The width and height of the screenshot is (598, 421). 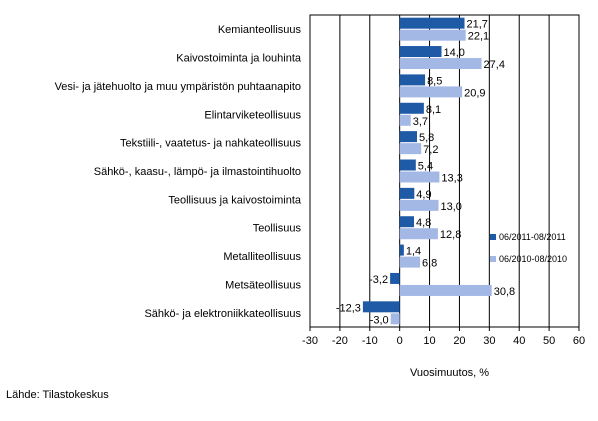 What do you see at coordinates (378, 280) in the screenshot?
I see `data-label: -3,2` at bounding box center [378, 280].